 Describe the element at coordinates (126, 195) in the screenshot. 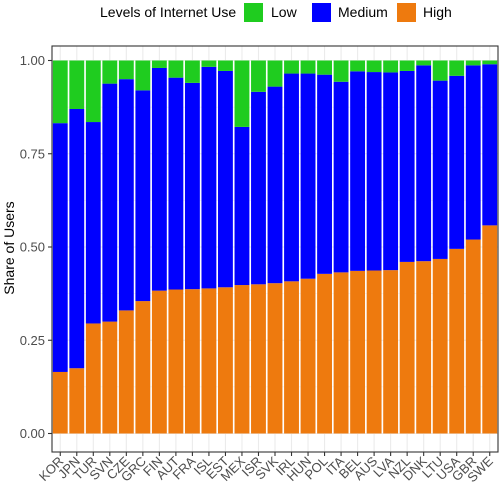

I see `bar-medium-cze` at that location.